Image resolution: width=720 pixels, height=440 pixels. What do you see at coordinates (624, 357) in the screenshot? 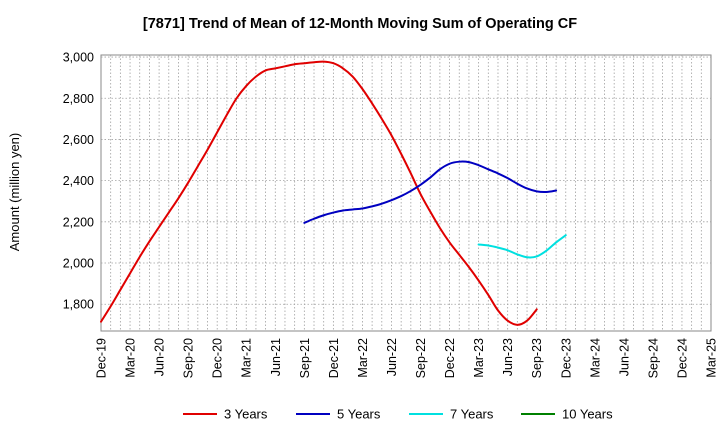
I see `x-tick-label: Jun-24` at bounding box center [624, 357].